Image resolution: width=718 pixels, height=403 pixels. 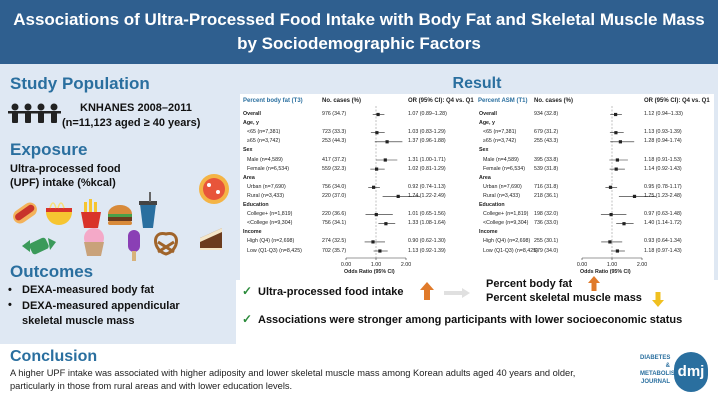 I want to click on arrow-right-icon, so click(x=457, y=293).